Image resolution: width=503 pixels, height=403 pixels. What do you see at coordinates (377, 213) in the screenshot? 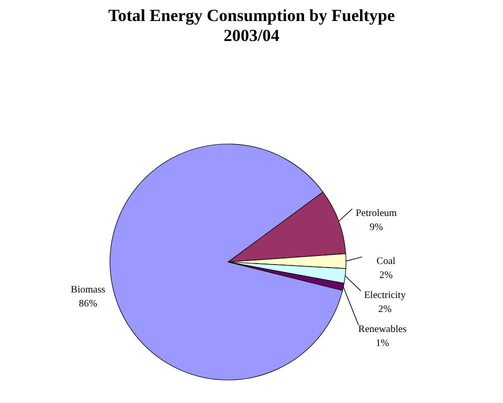
I see `slice-label: Petroleum` at bounding box center [377, 213].